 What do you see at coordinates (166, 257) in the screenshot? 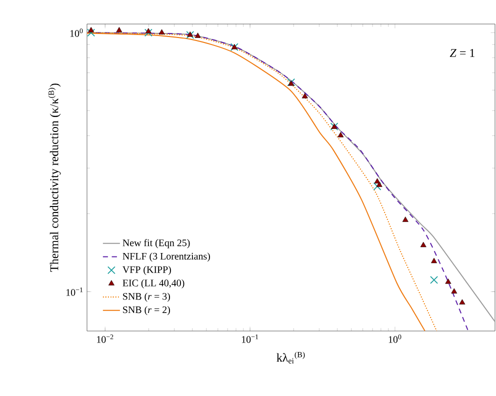
I see `legend-label: NFLF (3 Lorentzians)` at bounding box center [166, 257].